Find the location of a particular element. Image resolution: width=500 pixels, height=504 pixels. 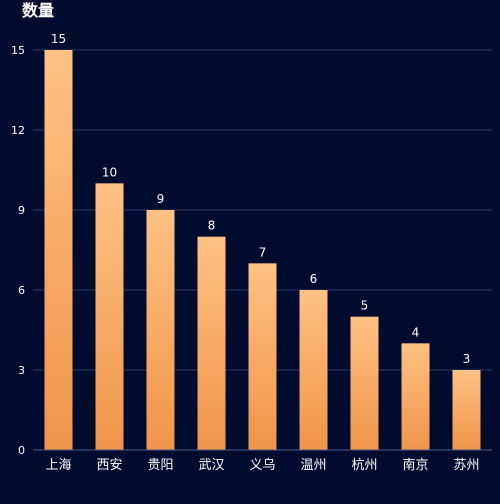

x-tick-label: 武汉 is located at coordinates (211, 465).